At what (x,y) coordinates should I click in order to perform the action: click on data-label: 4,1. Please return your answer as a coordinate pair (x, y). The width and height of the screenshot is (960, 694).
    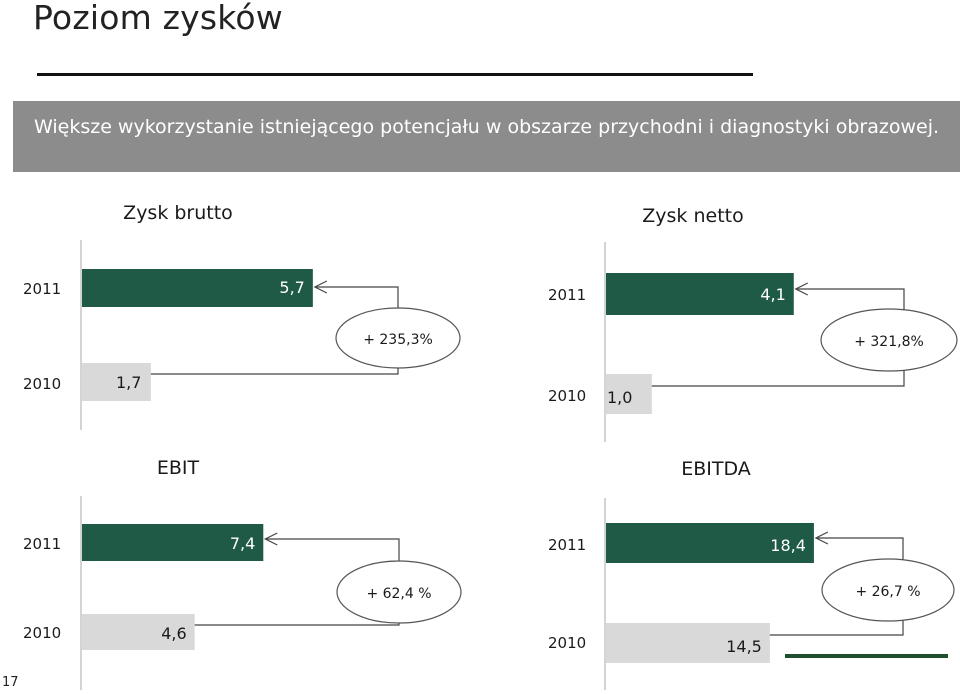
    Looking at the image, I should click on (772, 294).